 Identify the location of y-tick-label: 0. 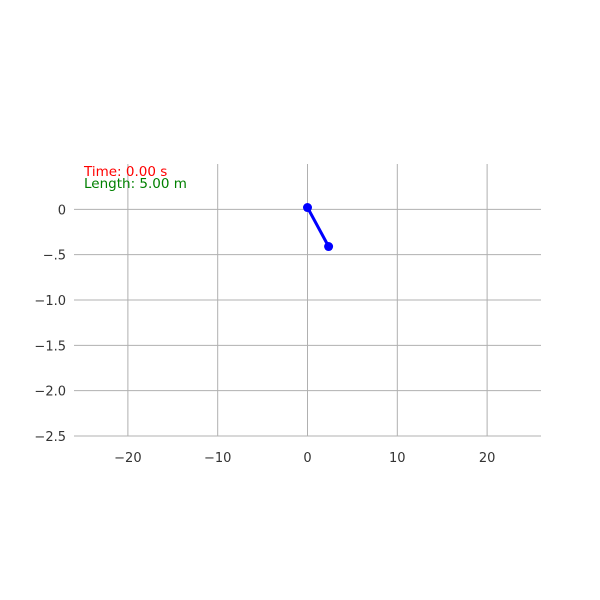
(62, 210).